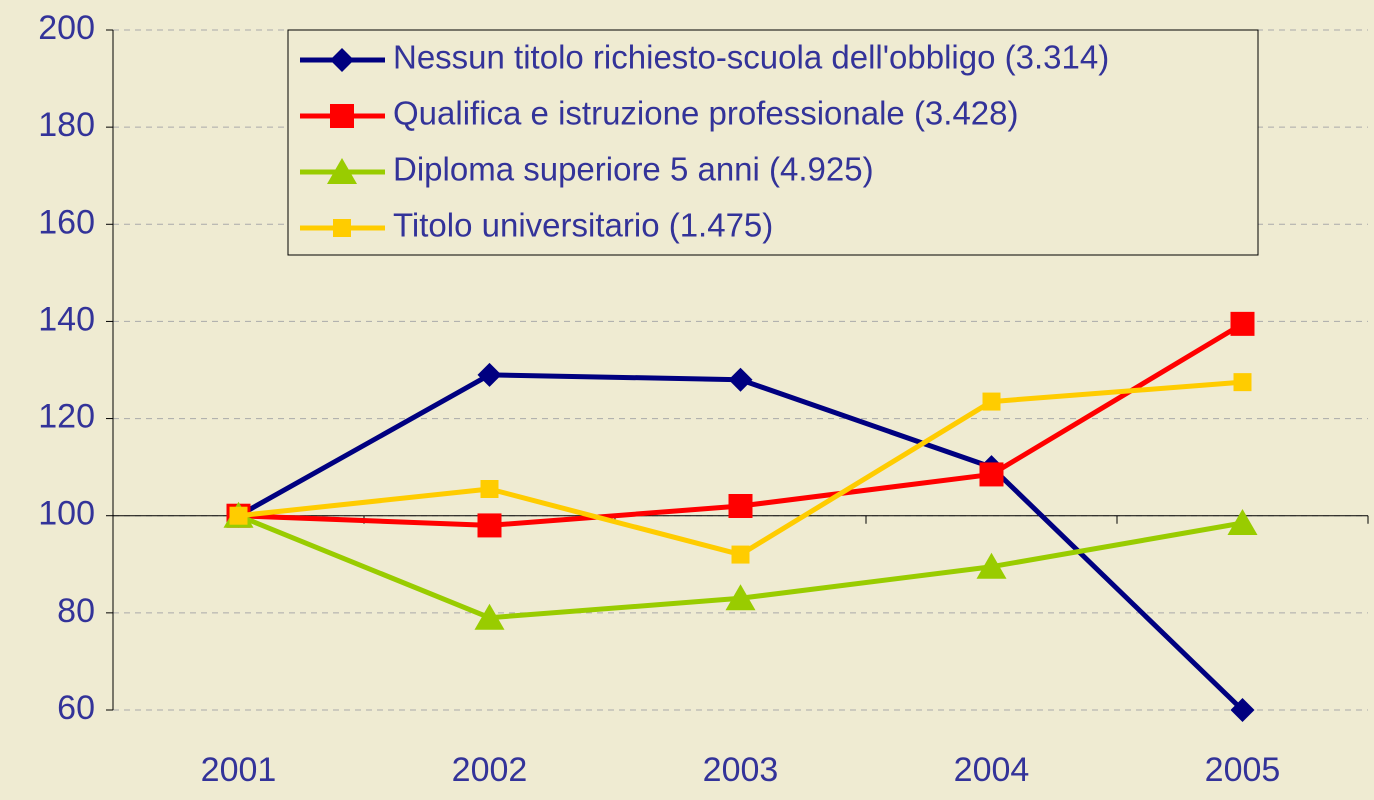  Describe the element at coordinates (741, 770) in the screenshot. I see `x-tick-label: 2003` at that location.